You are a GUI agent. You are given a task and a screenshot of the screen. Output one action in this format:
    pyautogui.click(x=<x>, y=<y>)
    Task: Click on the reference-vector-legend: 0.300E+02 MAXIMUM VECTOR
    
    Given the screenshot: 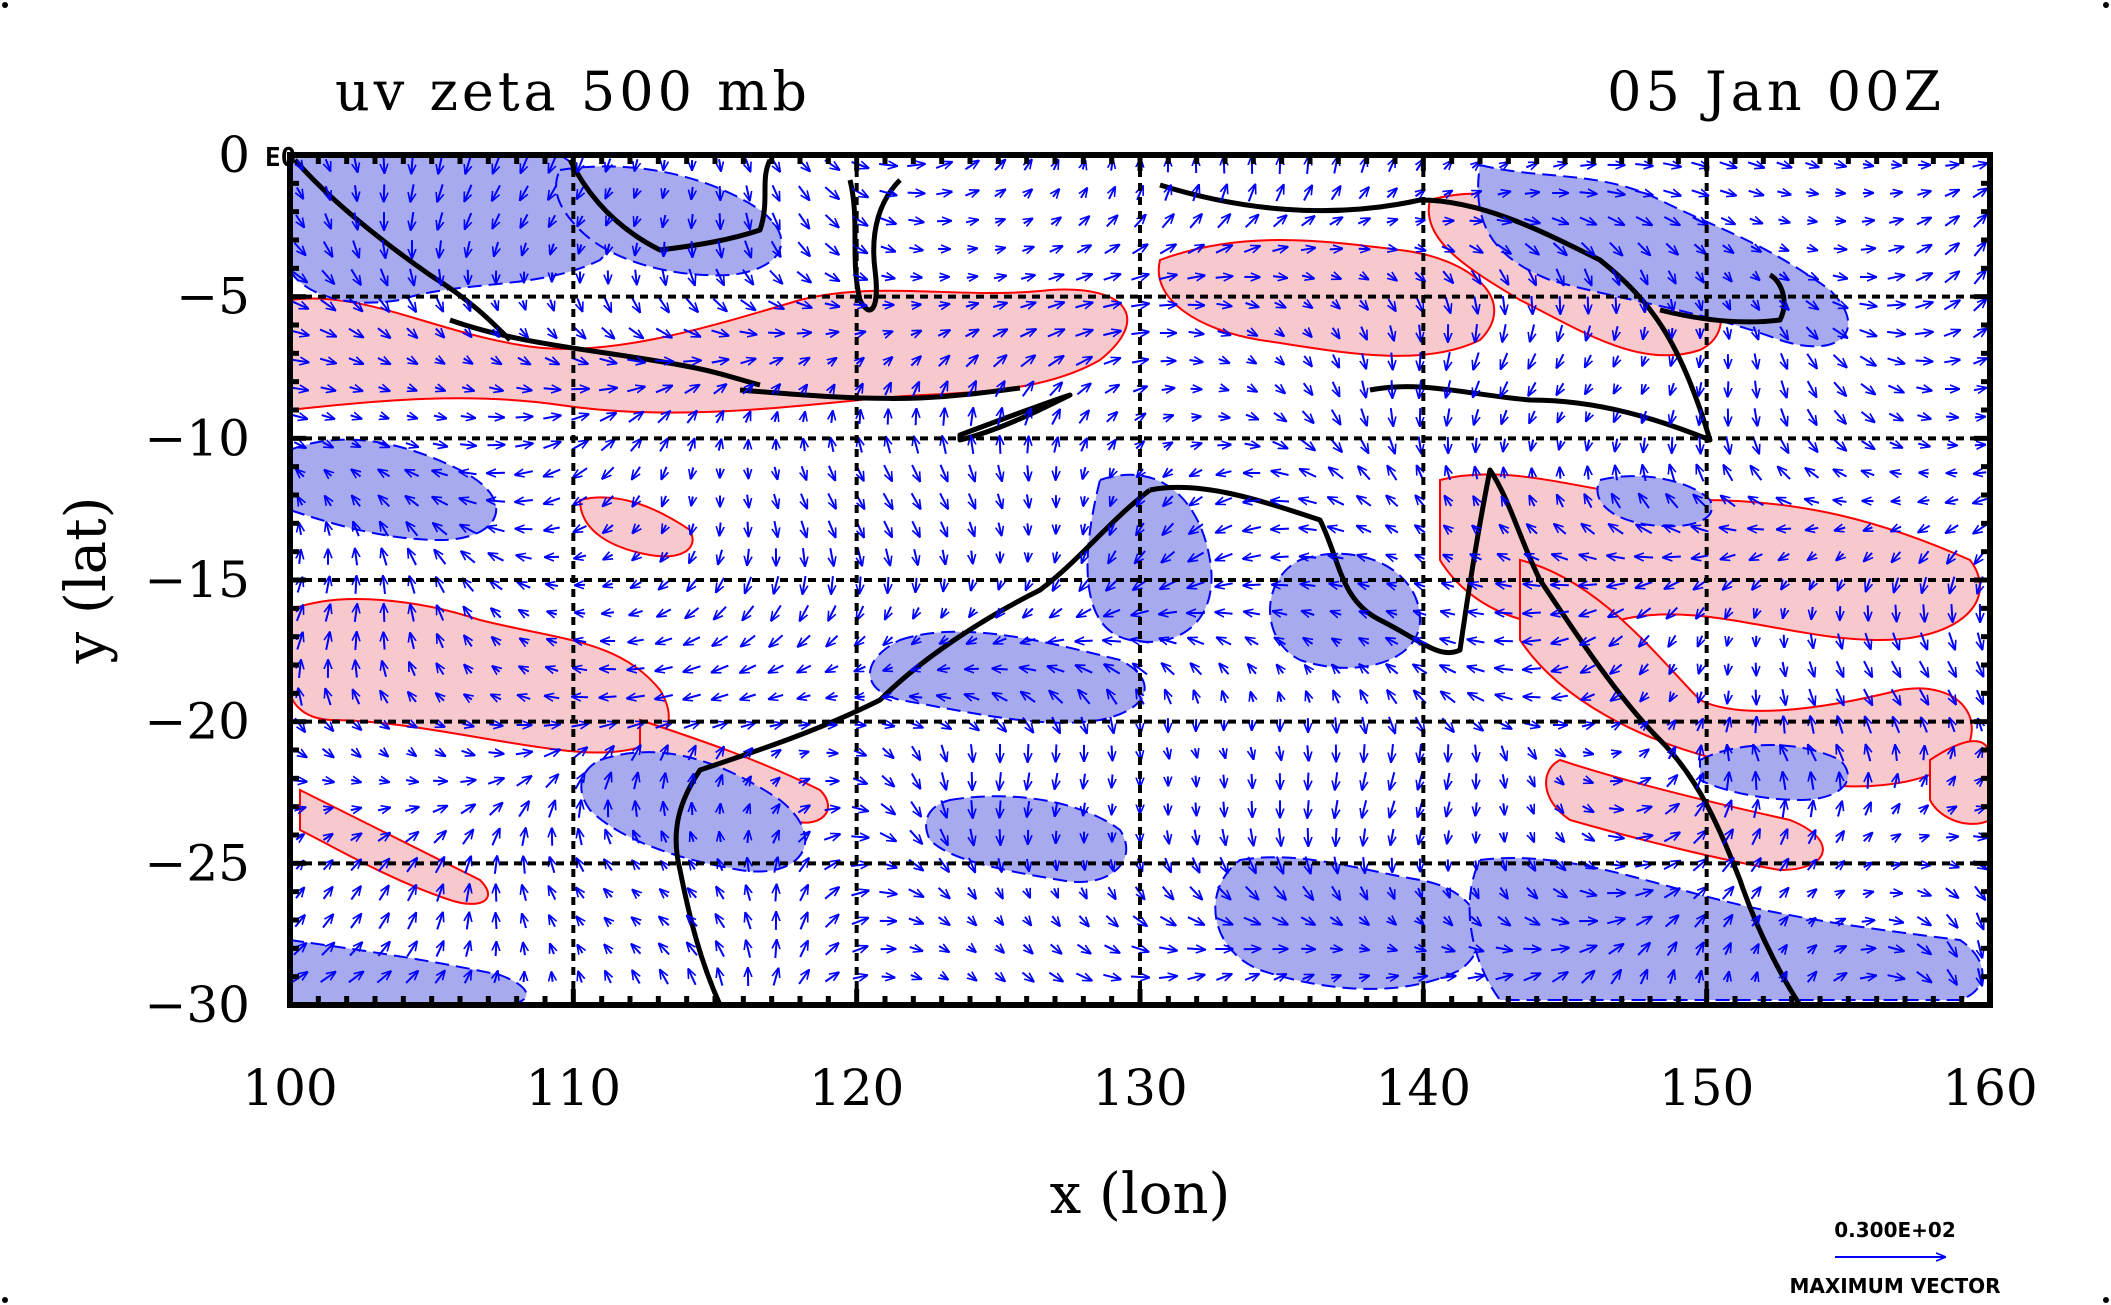 What is the action you would take?
    pyautogui.click(x=1894, y=1258)
    